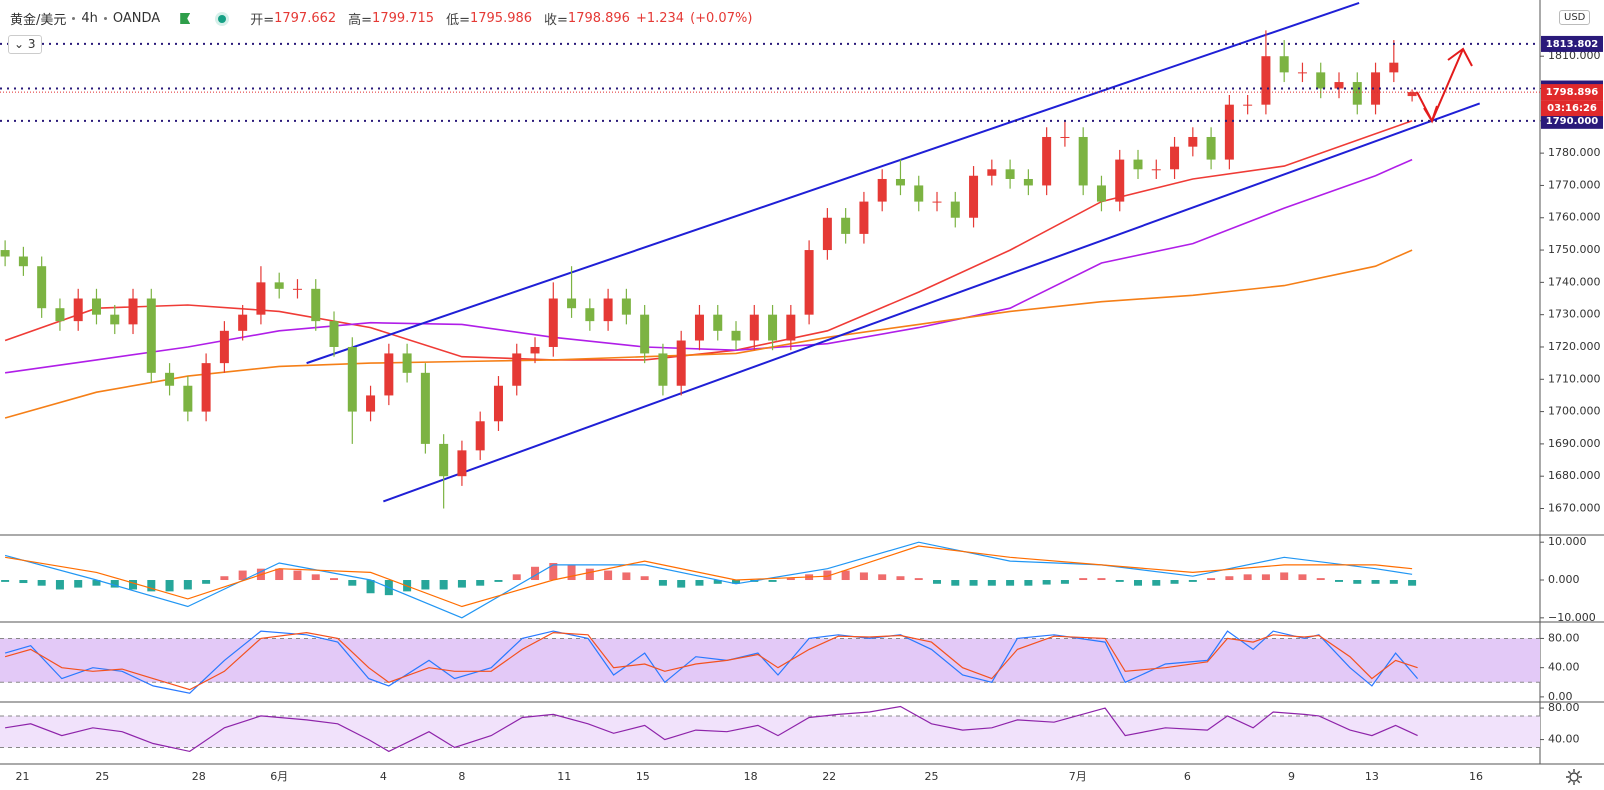 The image size is (1604, 790). I want to click on separator, so click(74, 18).